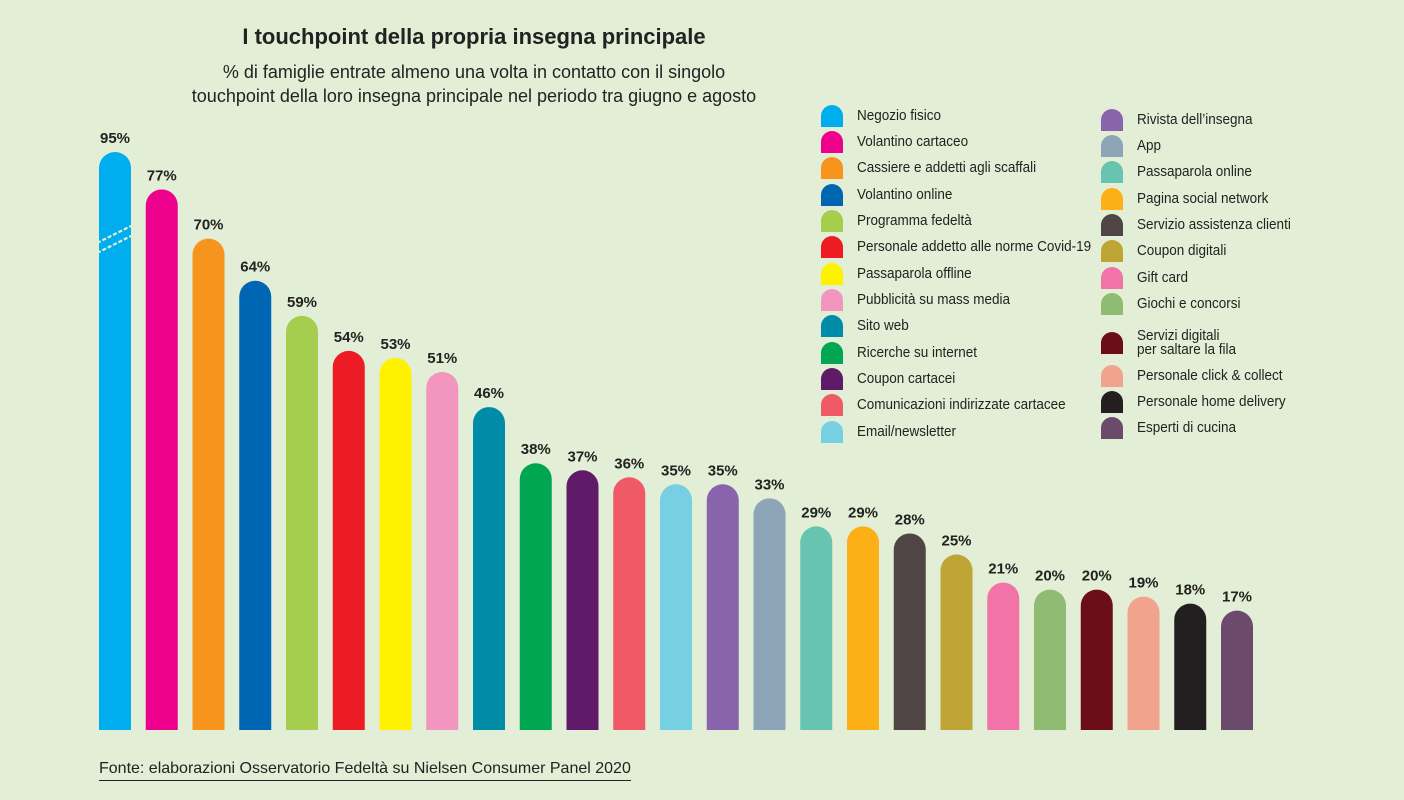 The width and height of the screenshot is (1404, 800). I want to click on legend-label: Ricerche su internet, so click(917, 352).